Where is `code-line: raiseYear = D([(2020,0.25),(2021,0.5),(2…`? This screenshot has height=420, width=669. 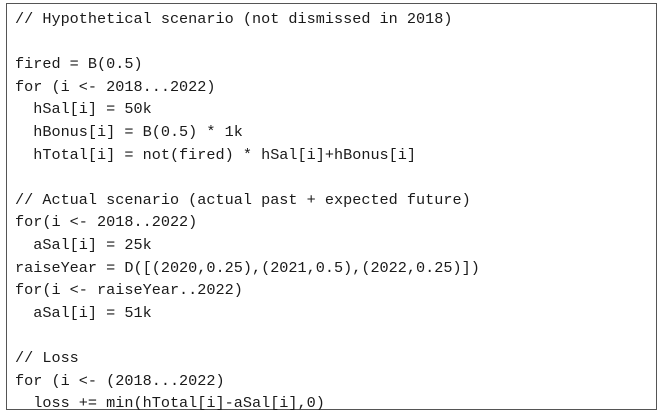 code-line: raiseYear = D([(2020,0.25),(2021,0.5),(2… is located at coordinates (247, 267).